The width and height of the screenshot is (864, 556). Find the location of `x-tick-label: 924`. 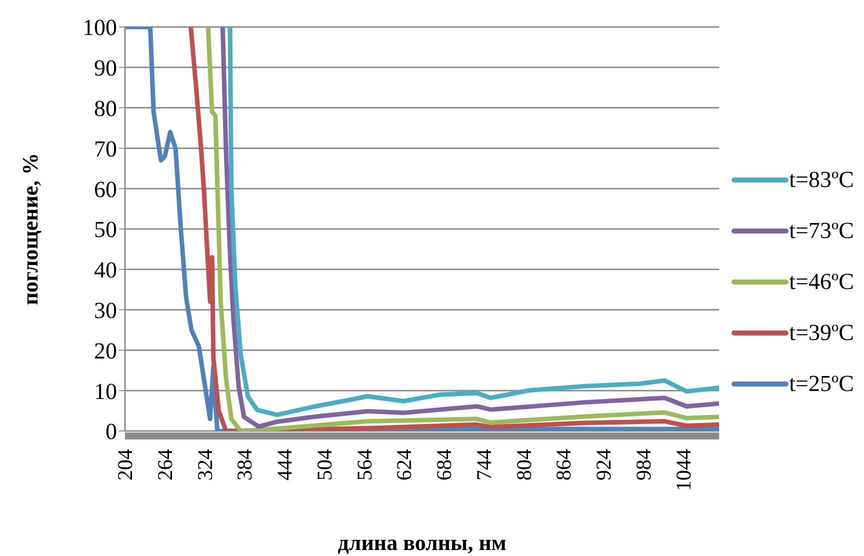

x-tick-label: 924 is located at coordinates (604, 464).